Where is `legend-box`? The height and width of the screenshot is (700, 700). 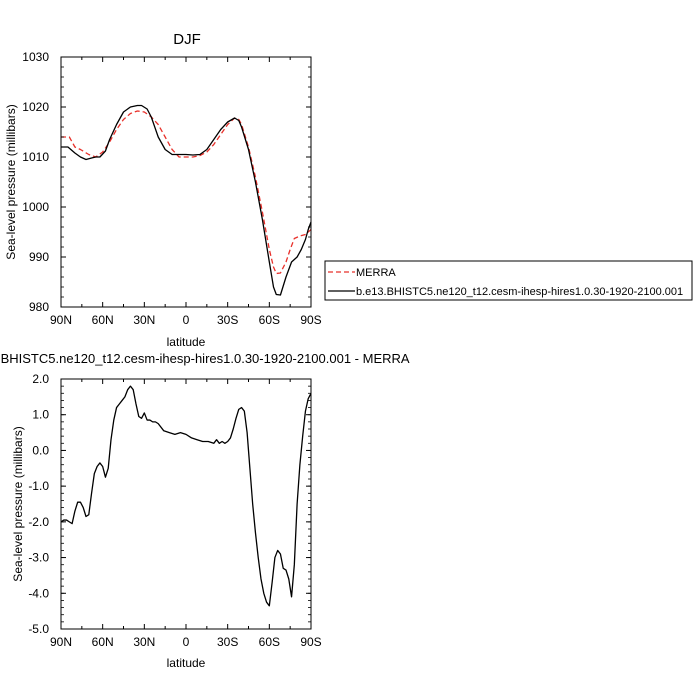
legend-box is located at coordinates (508, 280).